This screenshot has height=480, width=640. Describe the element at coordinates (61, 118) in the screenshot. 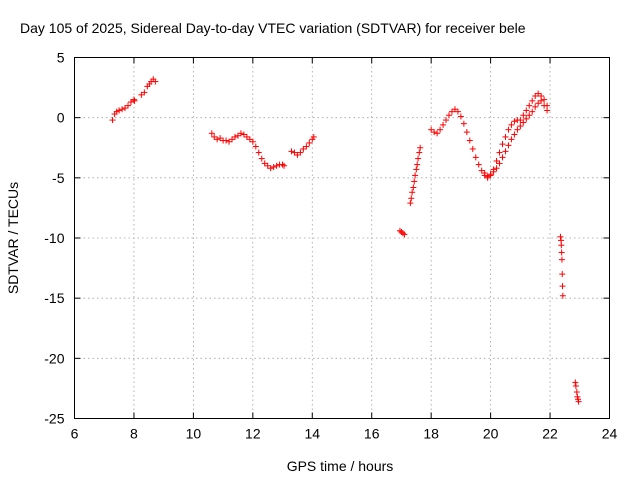

I see `y-tick-label: 0` at that location.